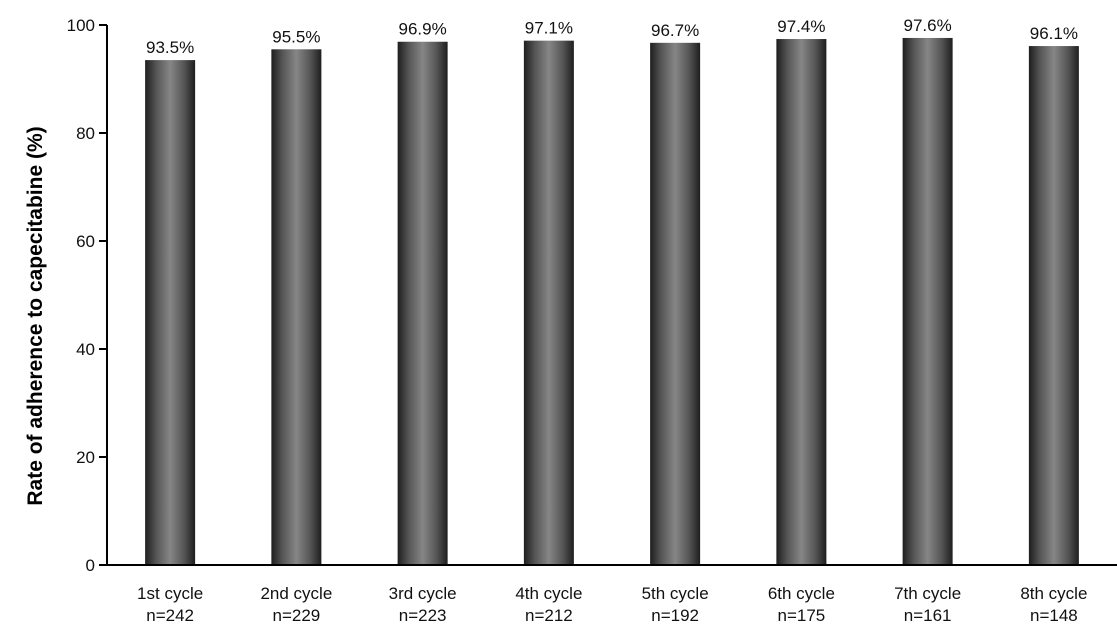 The width and height of the screenshot is (1117, 626). I want to click on data-label-8: 96.1%, so click(1054, 33).